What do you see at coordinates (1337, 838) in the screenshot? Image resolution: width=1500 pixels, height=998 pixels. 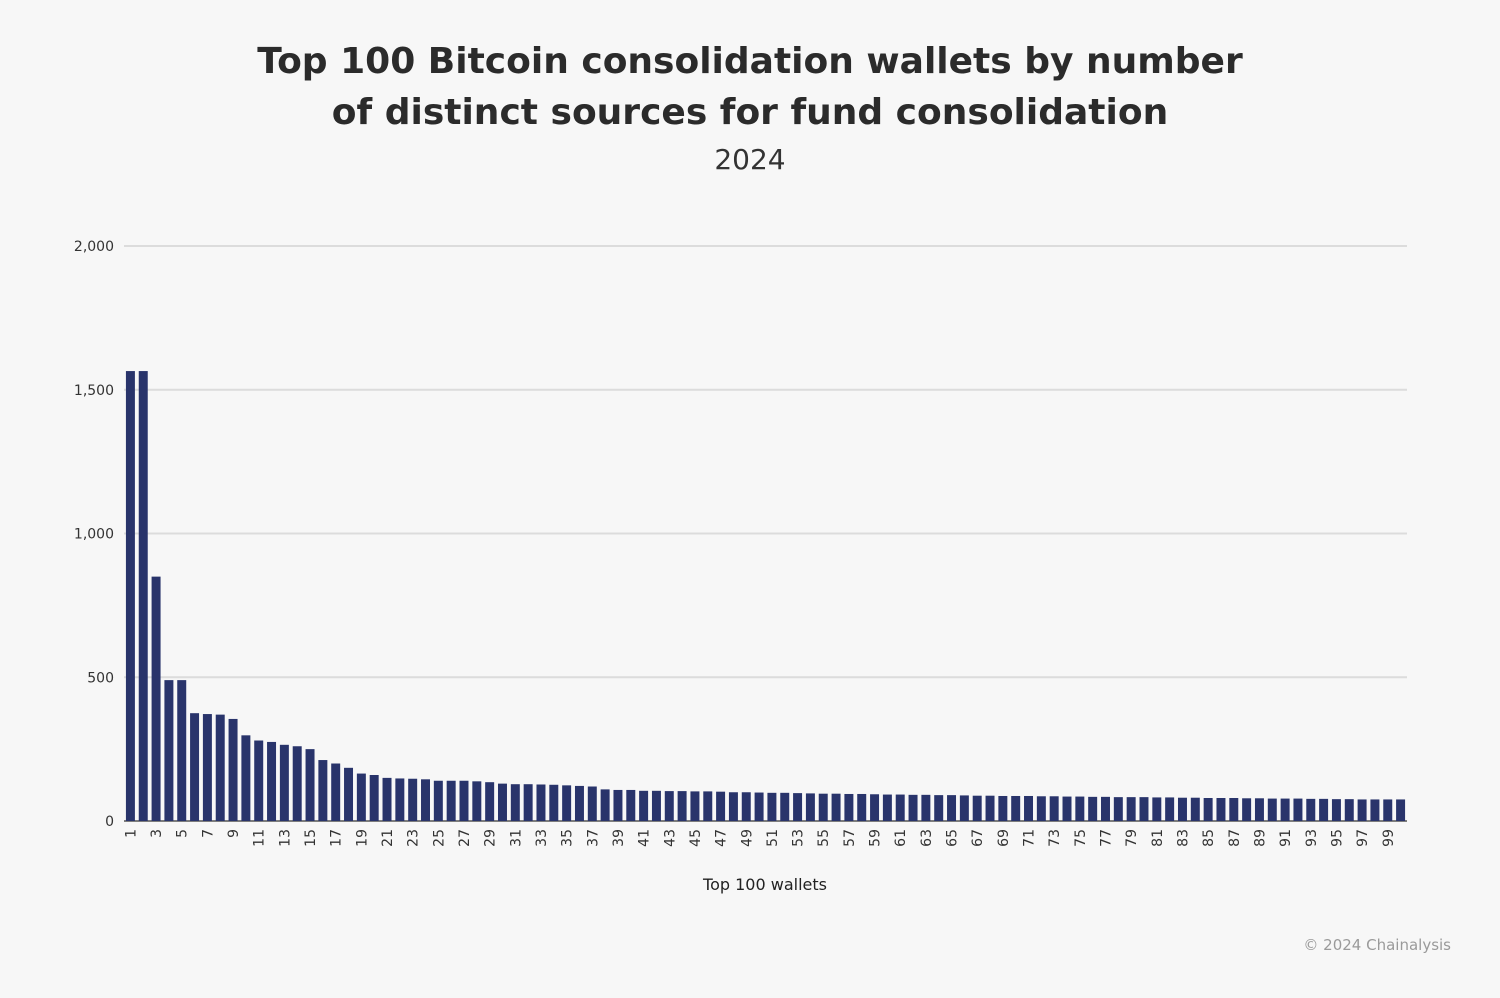 I see `x-tick-label: 95` at bounding box center [1337, 838].